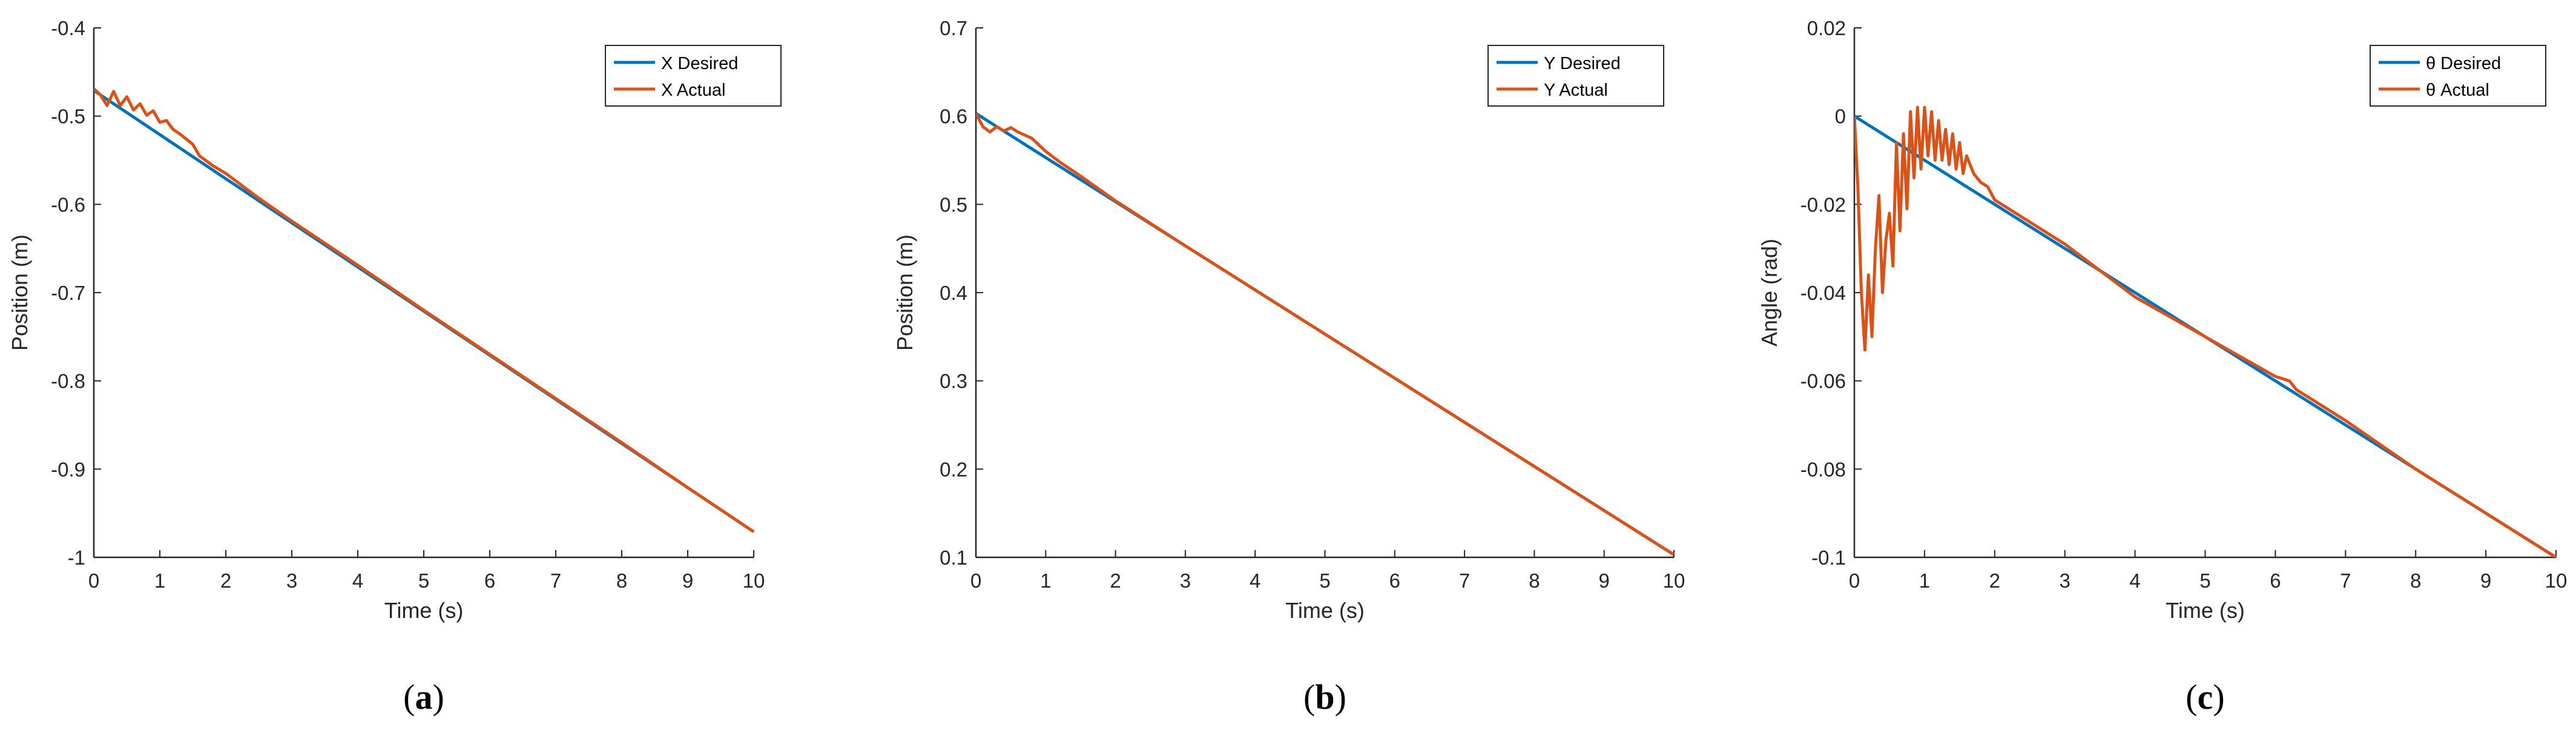  I want to click on y-tick-label: -0.6, so click(68, 204).